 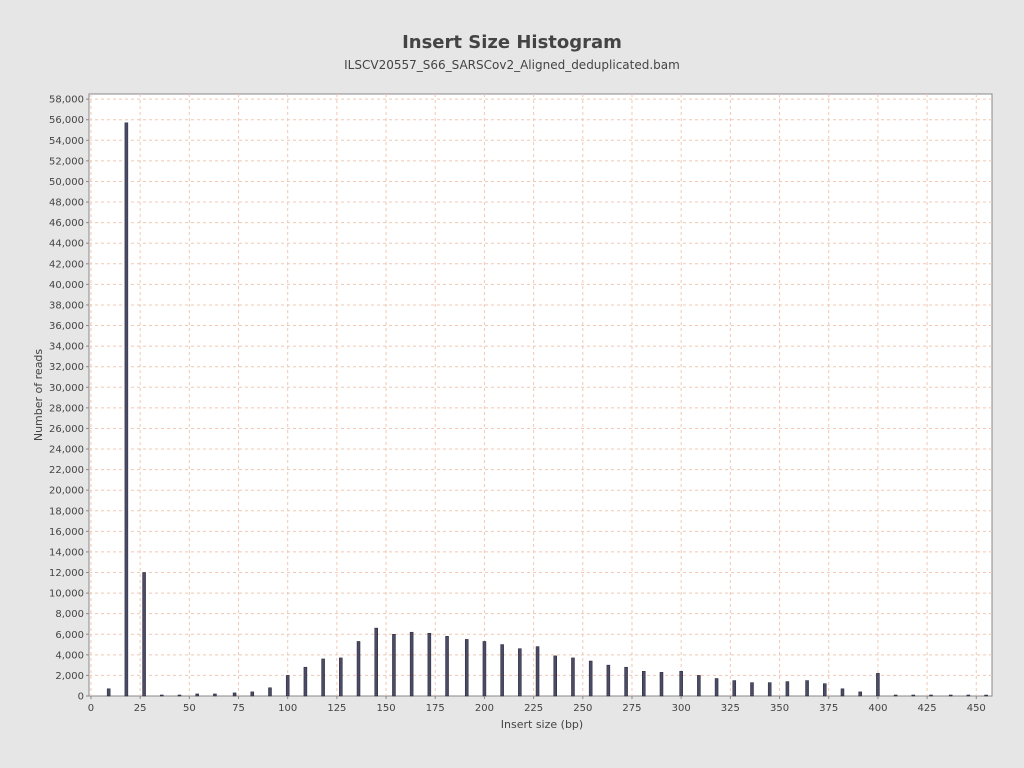 I want to click on x-tick-label: 225, so click(x=533, y=708).